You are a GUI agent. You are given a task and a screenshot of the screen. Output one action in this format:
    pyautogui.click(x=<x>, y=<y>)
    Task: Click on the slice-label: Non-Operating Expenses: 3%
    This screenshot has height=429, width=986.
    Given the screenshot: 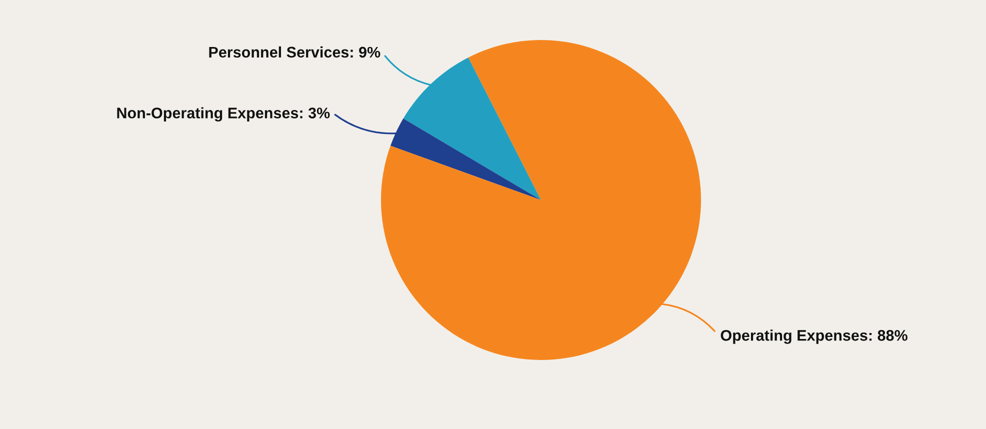 What is the action you would take?
    pyautogui.click(x=223, y=114)
    